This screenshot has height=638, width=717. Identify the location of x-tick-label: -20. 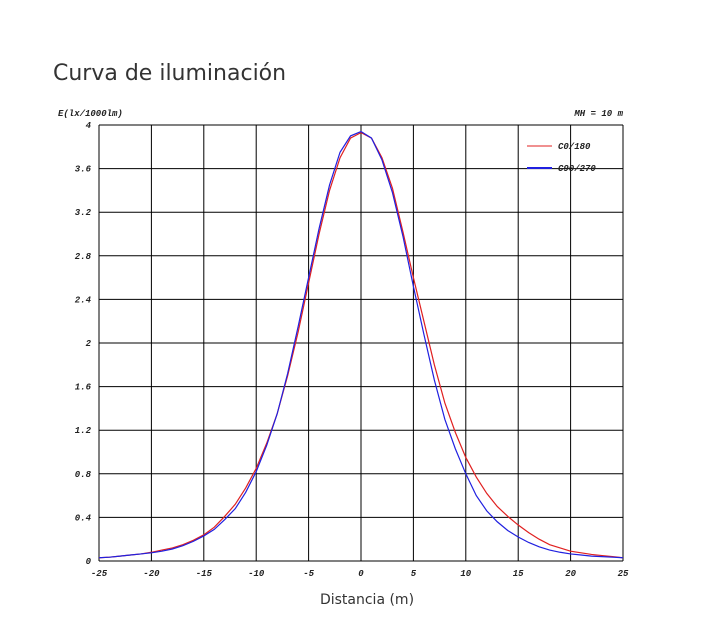
(151, 574).